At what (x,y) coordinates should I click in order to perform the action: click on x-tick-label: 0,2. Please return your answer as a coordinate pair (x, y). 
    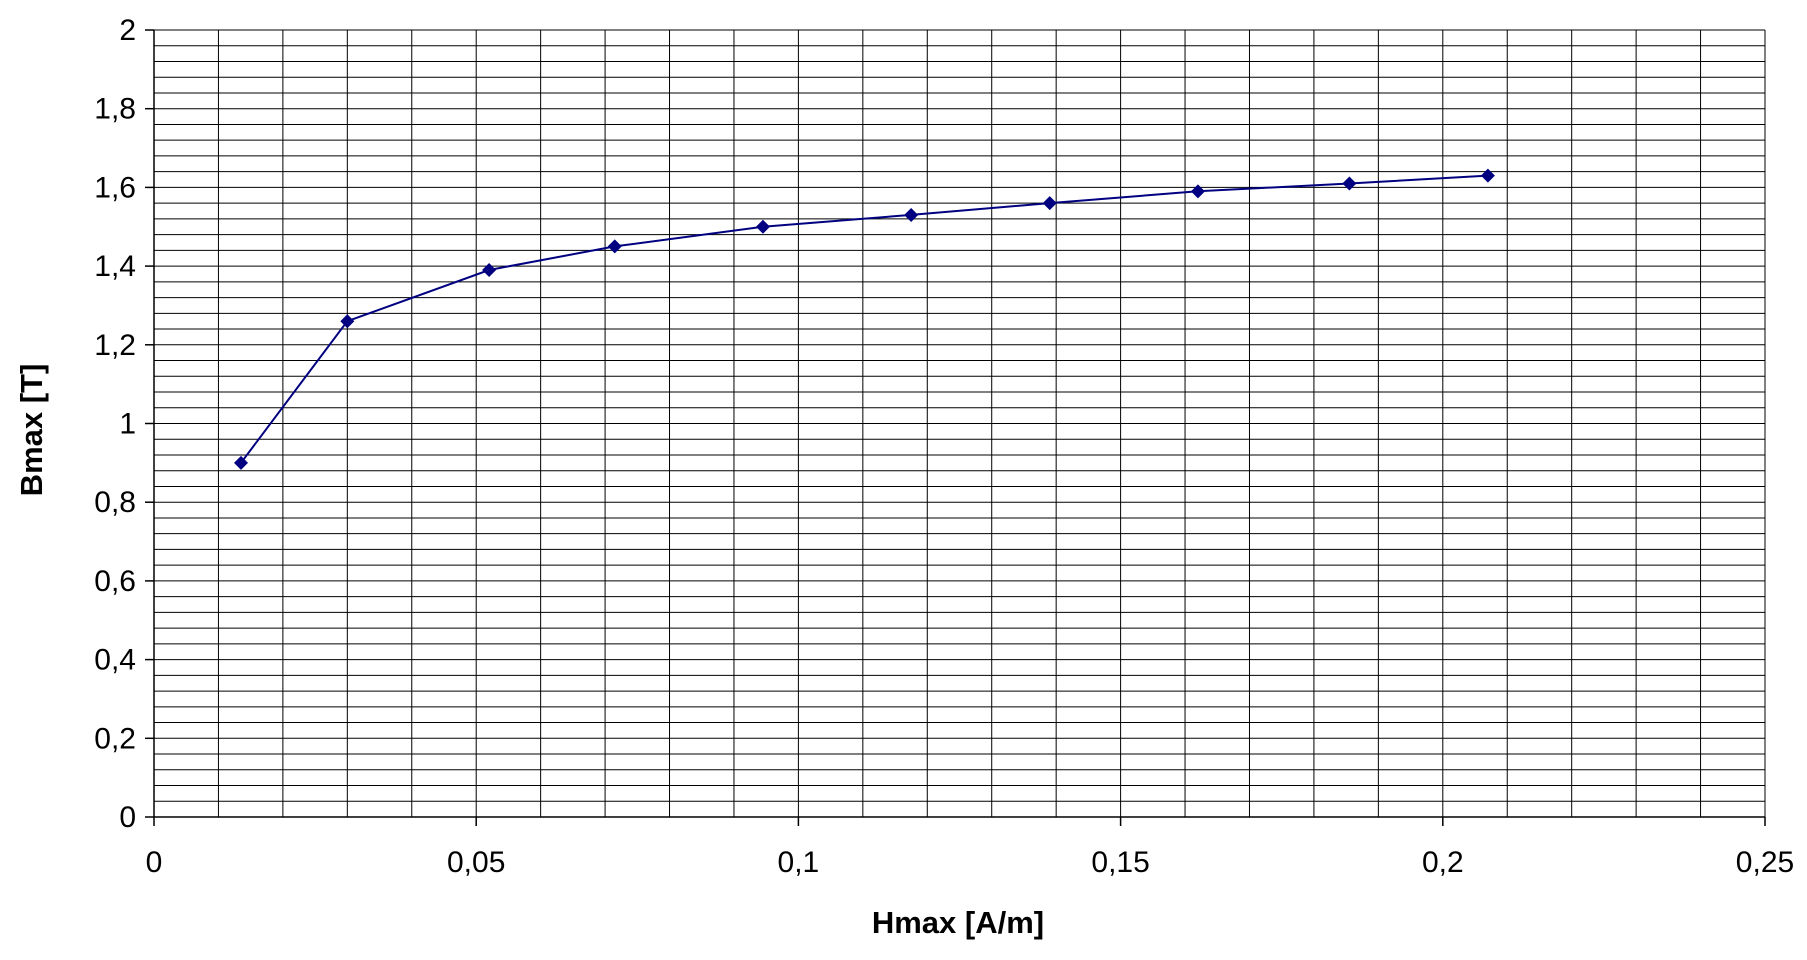
    Looking at the image, I should click on (1443, 862).